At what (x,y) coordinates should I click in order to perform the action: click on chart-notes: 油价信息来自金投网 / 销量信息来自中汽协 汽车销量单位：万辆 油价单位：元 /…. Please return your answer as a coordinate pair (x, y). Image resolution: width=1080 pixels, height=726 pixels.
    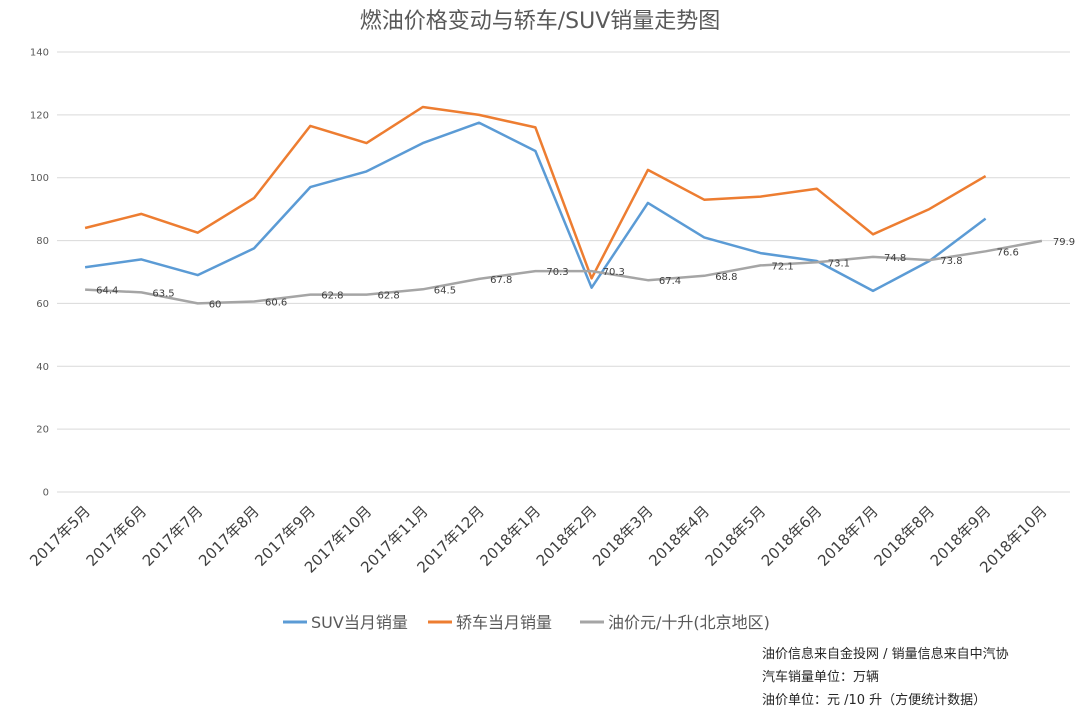
    Looking at the image, I should click on (885, 677).